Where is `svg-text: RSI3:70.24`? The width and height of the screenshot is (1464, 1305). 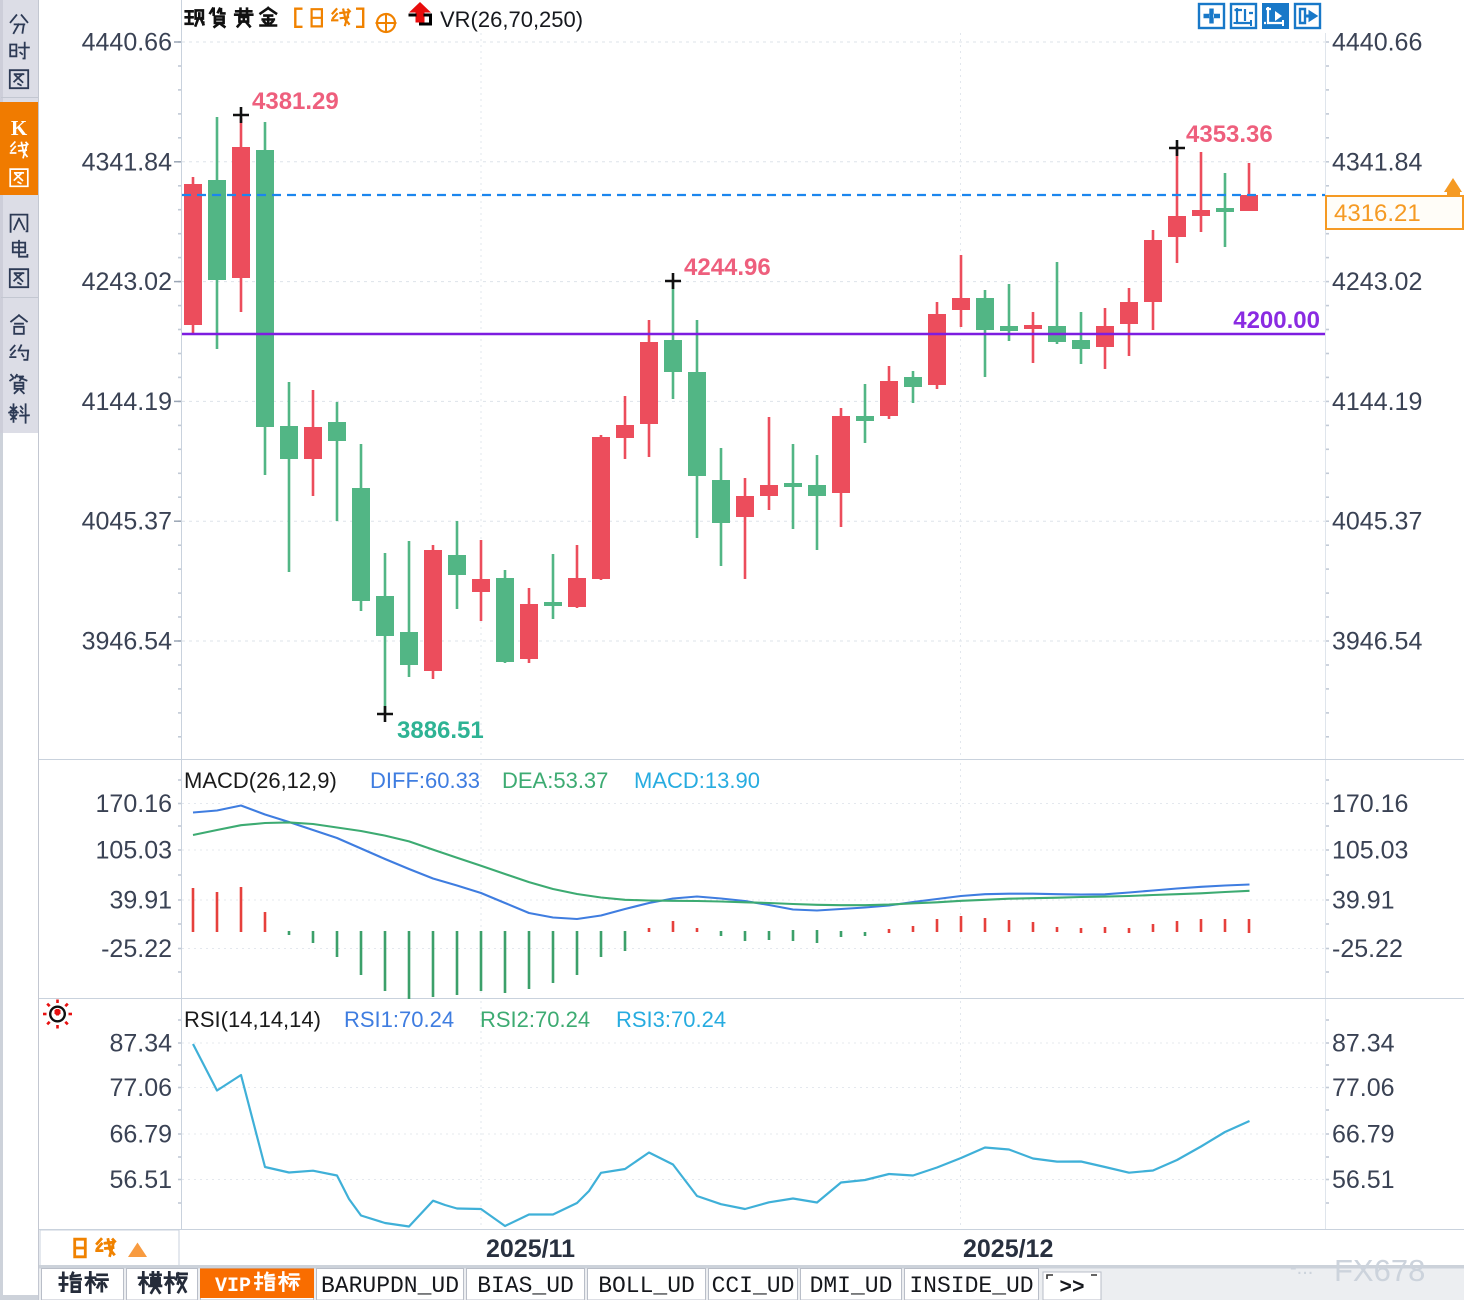 svg-text: RSI3:70.24 is located at coordinates (671, 1019).